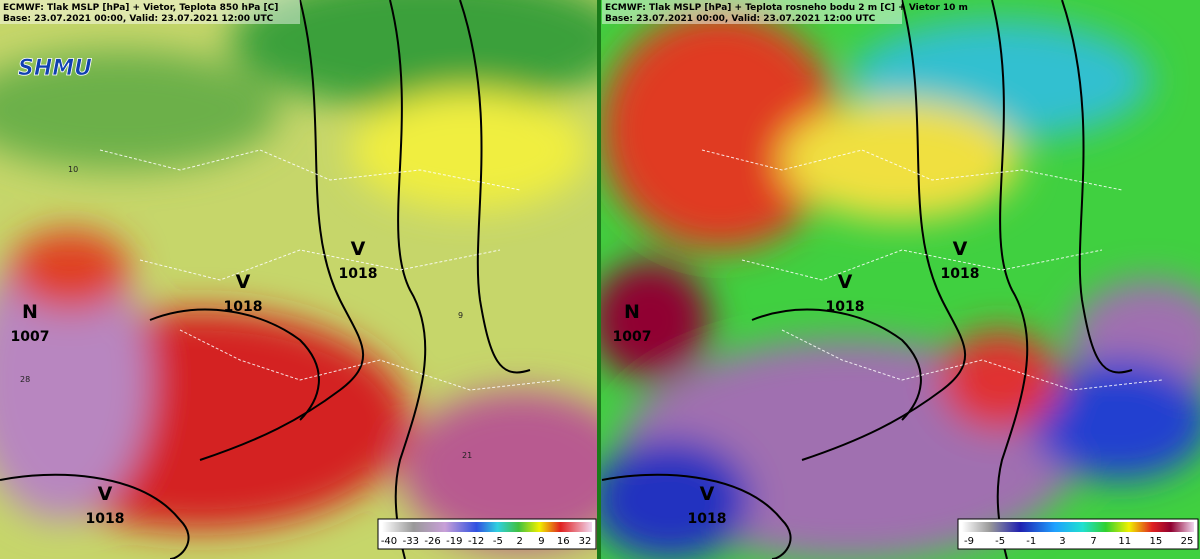 This screenshot has height=559, width=1200. What do you see at coordinates (519, 541) in the screenshot?
I see `colorbar-label: 2` at bounding box center [519, 541].